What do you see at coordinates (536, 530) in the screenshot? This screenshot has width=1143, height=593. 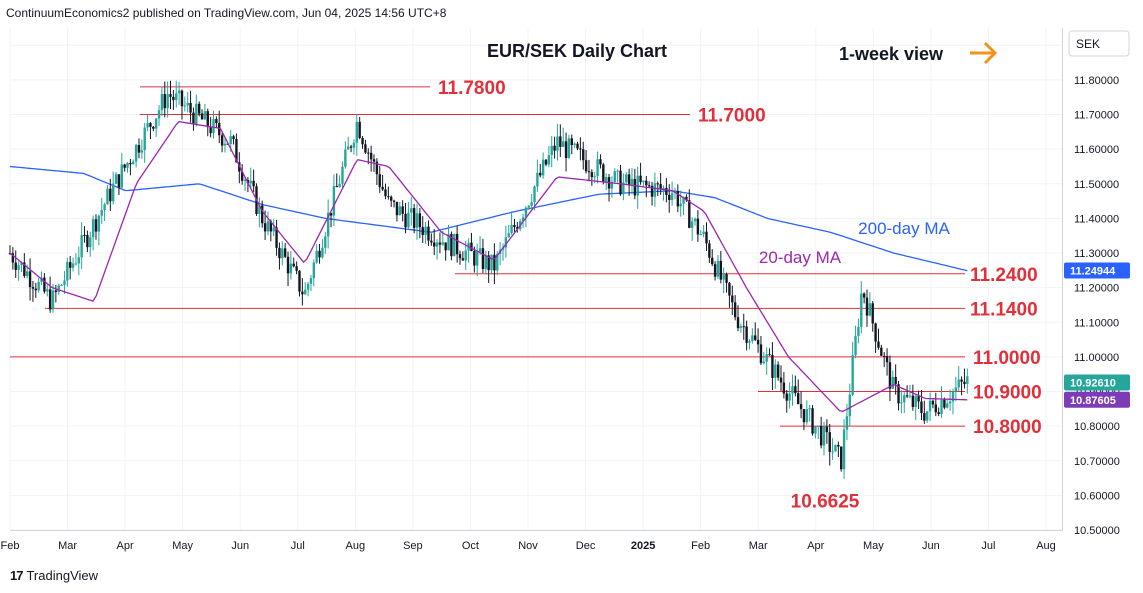 I see `time-axis-border` at bounding box center [536, 530].